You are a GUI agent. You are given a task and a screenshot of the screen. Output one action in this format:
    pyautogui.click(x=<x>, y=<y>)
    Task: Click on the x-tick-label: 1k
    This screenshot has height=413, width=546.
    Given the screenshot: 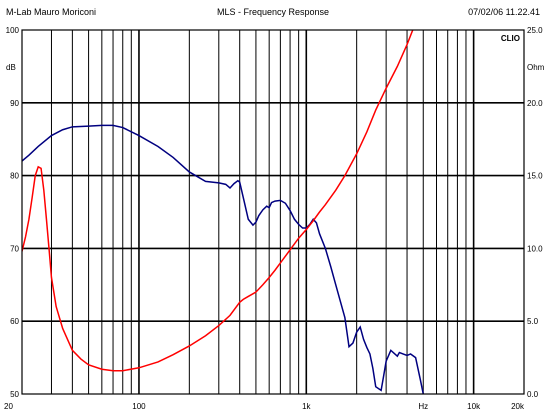 What is the action you would take?
    pyautogui.click(x=306, y=406)
    